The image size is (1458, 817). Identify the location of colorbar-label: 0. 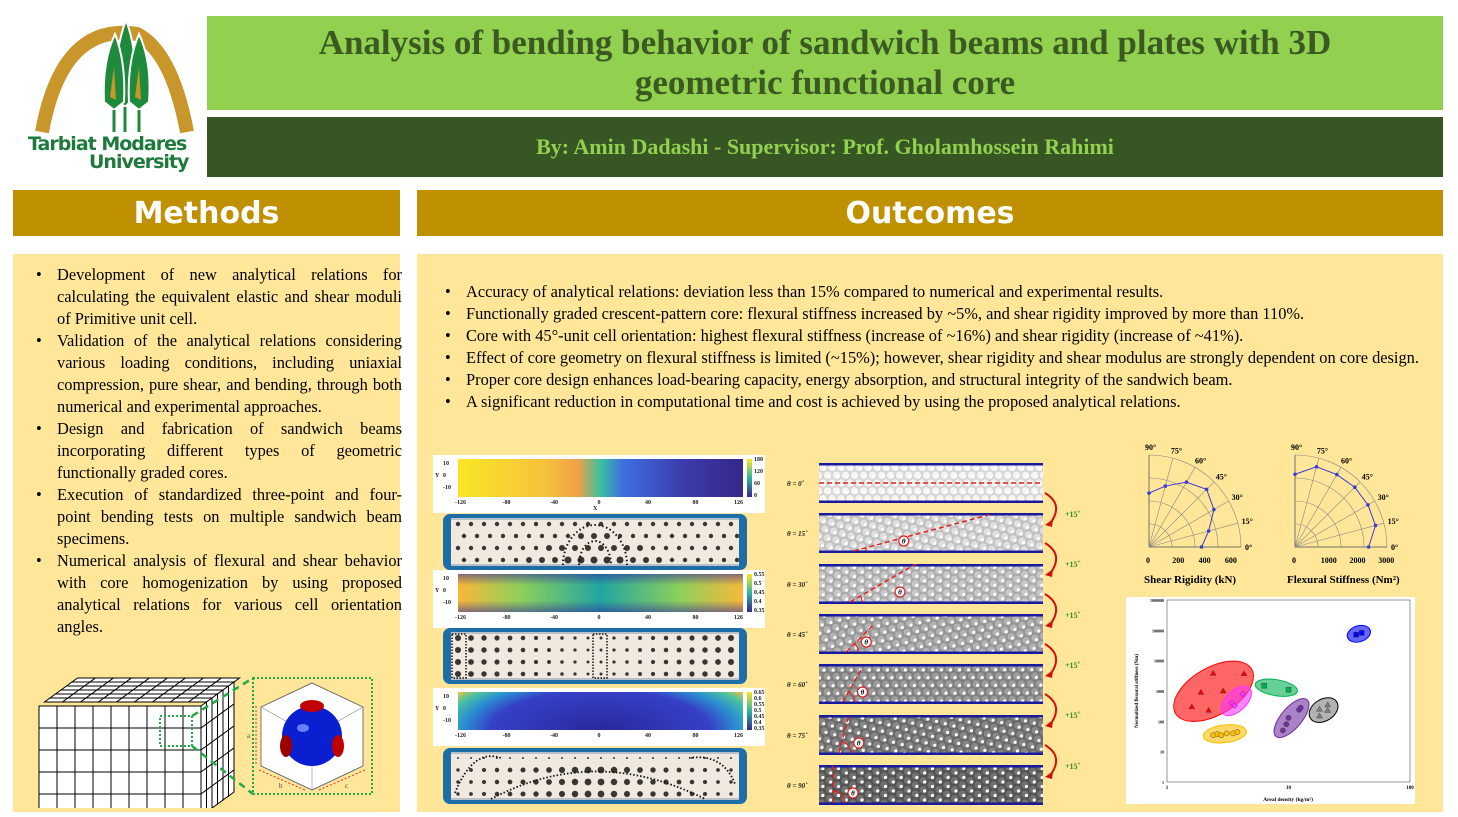
(755, 496).